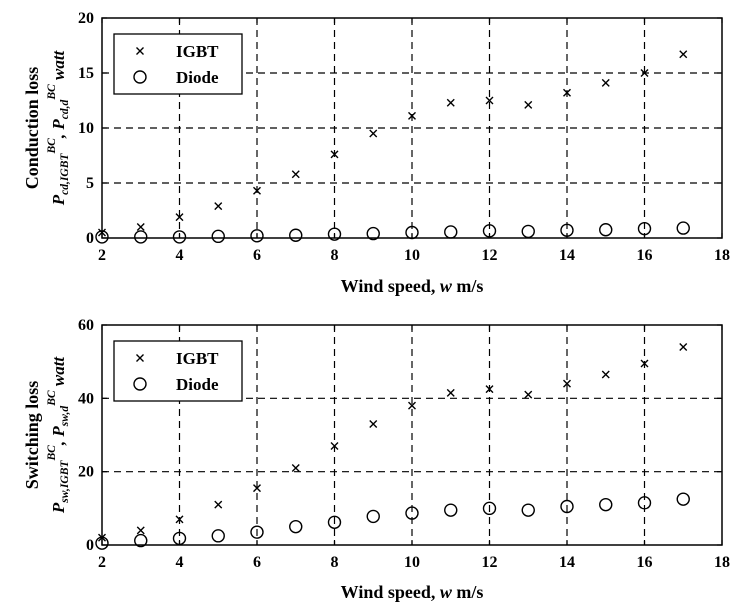 The height and width of the screenshot is (609, 733). I want to click on x-tick-label: 2, so click(102, 255).